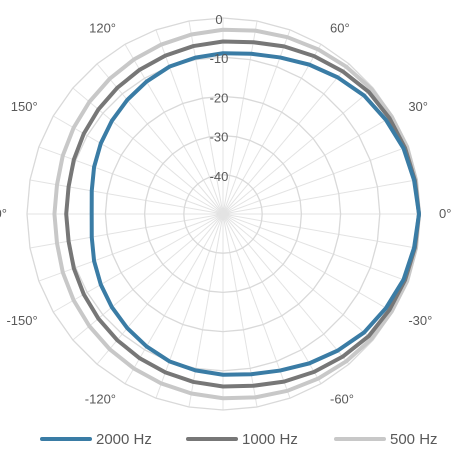 The image size is (456, 455). I want to click on legend-item: 1000 Hz, so click(242, 439).